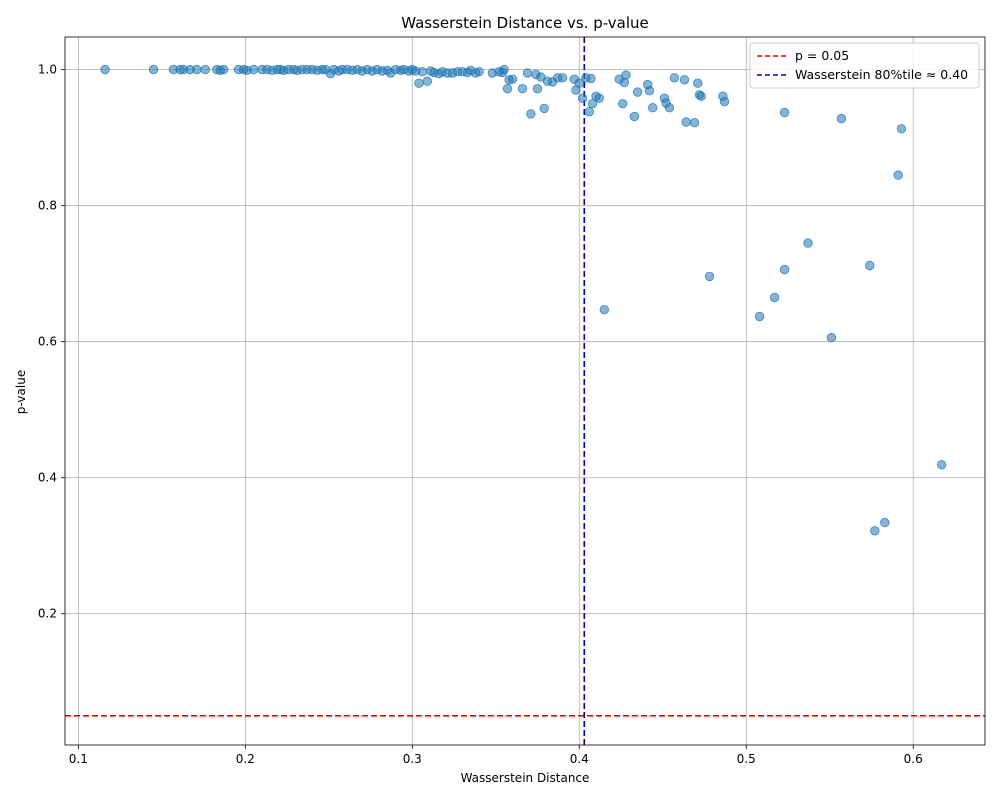 The image size is (1000, 800). I want to click on y-axis-label: p-value, so click(21, 392).